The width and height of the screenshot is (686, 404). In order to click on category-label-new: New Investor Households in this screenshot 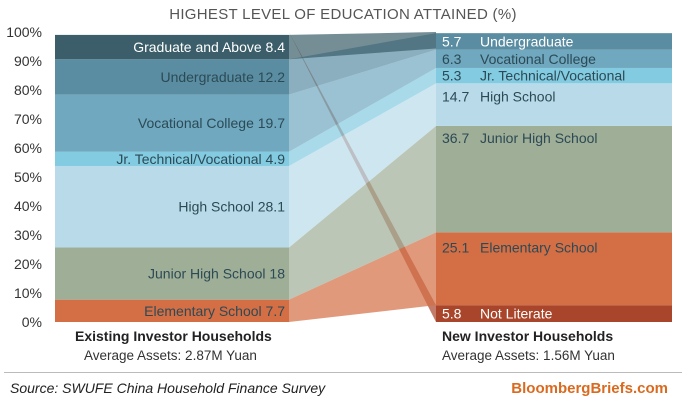, I will do `click(528, 336)`.